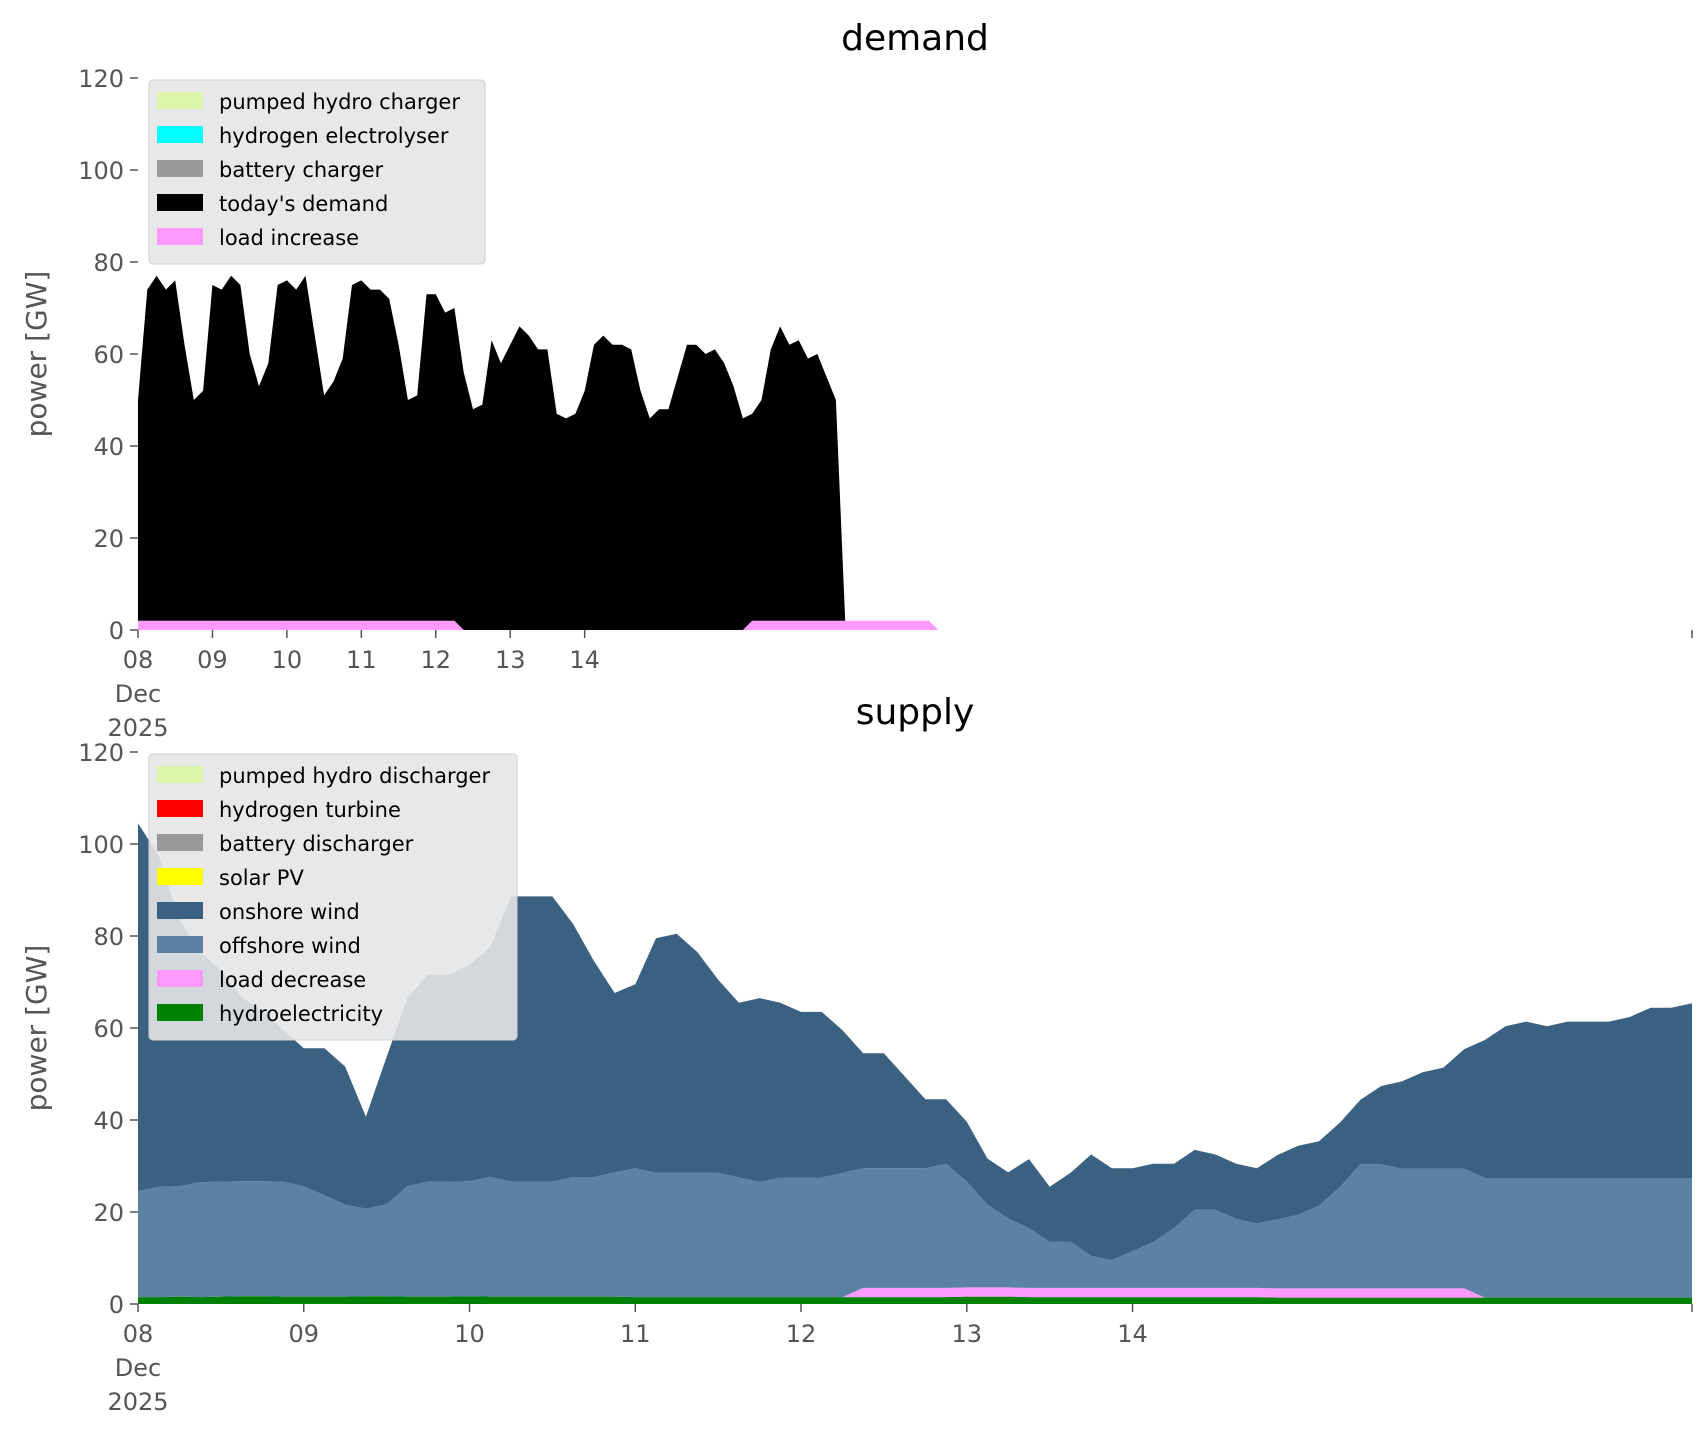 The image size is (1706, 1431). What do you see at coordinates (339, 102) in the screenshot?
I see `demand-legend-label: pumped hydro charger` at bounding box center [339, 102].